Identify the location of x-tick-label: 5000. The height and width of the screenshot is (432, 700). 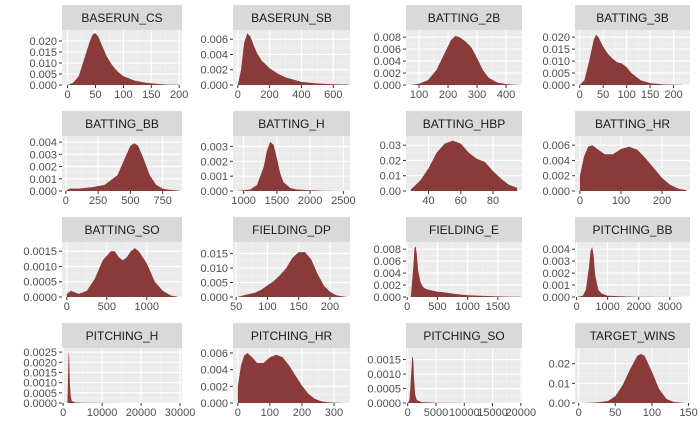
(436, 413).